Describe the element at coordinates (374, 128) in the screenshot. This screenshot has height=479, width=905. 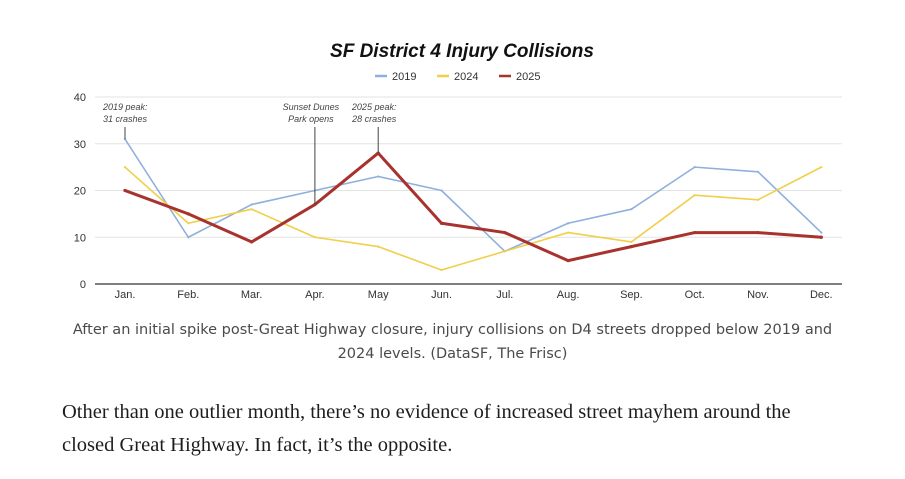
I see `annotation-2025-peak: 2025 peak: 28 crashes` at that location.